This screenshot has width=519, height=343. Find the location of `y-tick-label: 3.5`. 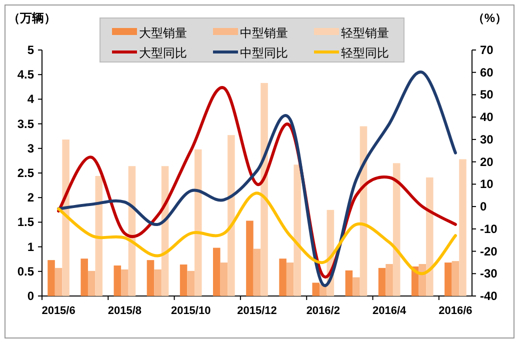

y-tick-label: 3.5 is located at coordinates (25, 123).